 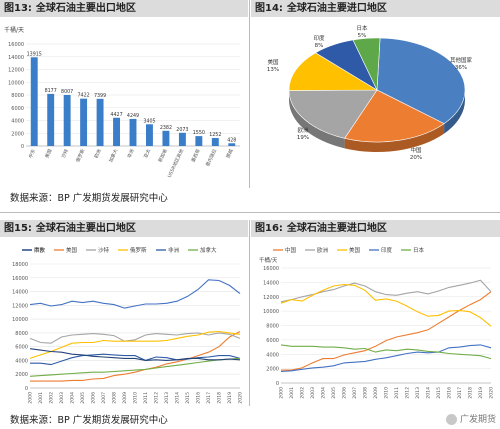 I want to click on wechat-icon, so click(x=451, y=419).